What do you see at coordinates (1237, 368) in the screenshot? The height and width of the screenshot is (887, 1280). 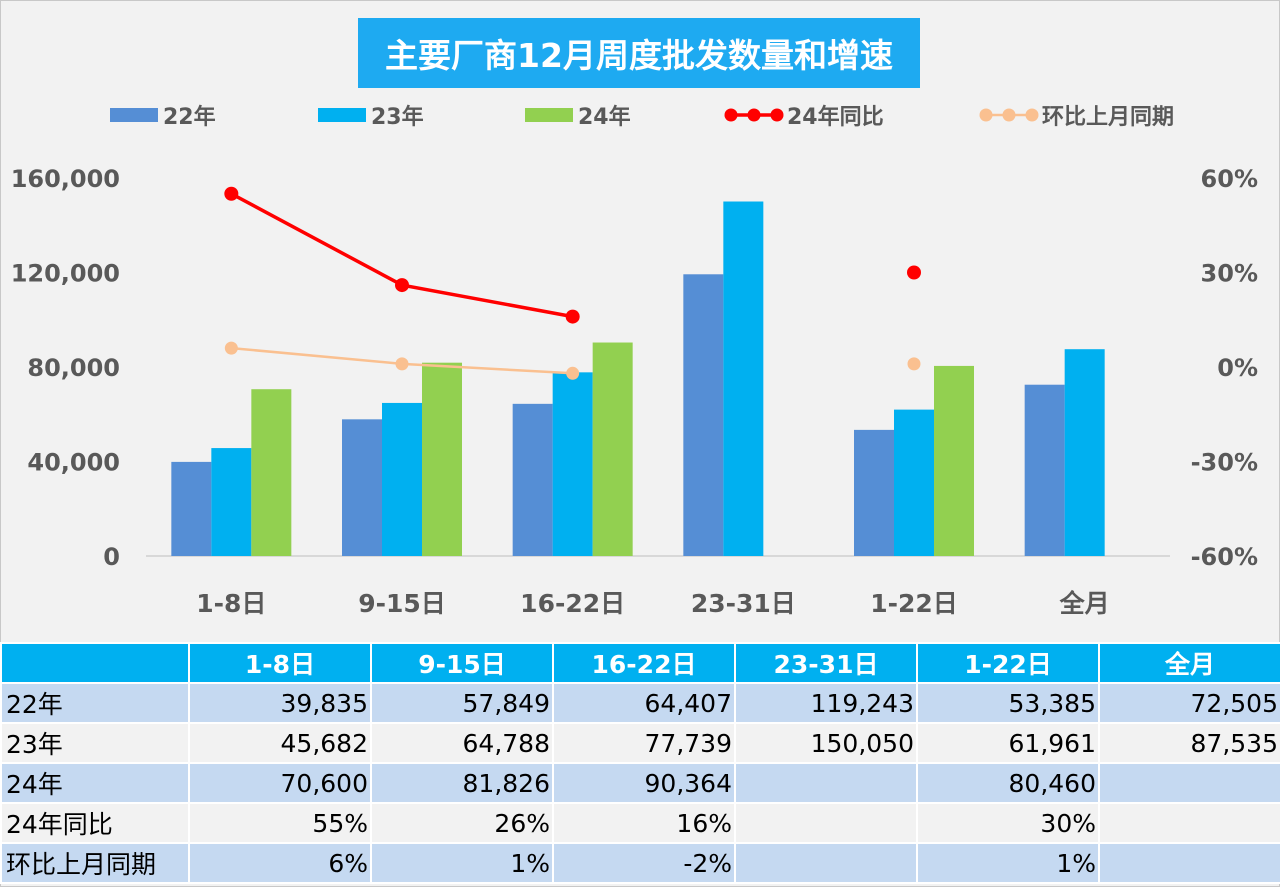 I see `y-right-tick-label: 0%` at bounding box center [1237, 368].